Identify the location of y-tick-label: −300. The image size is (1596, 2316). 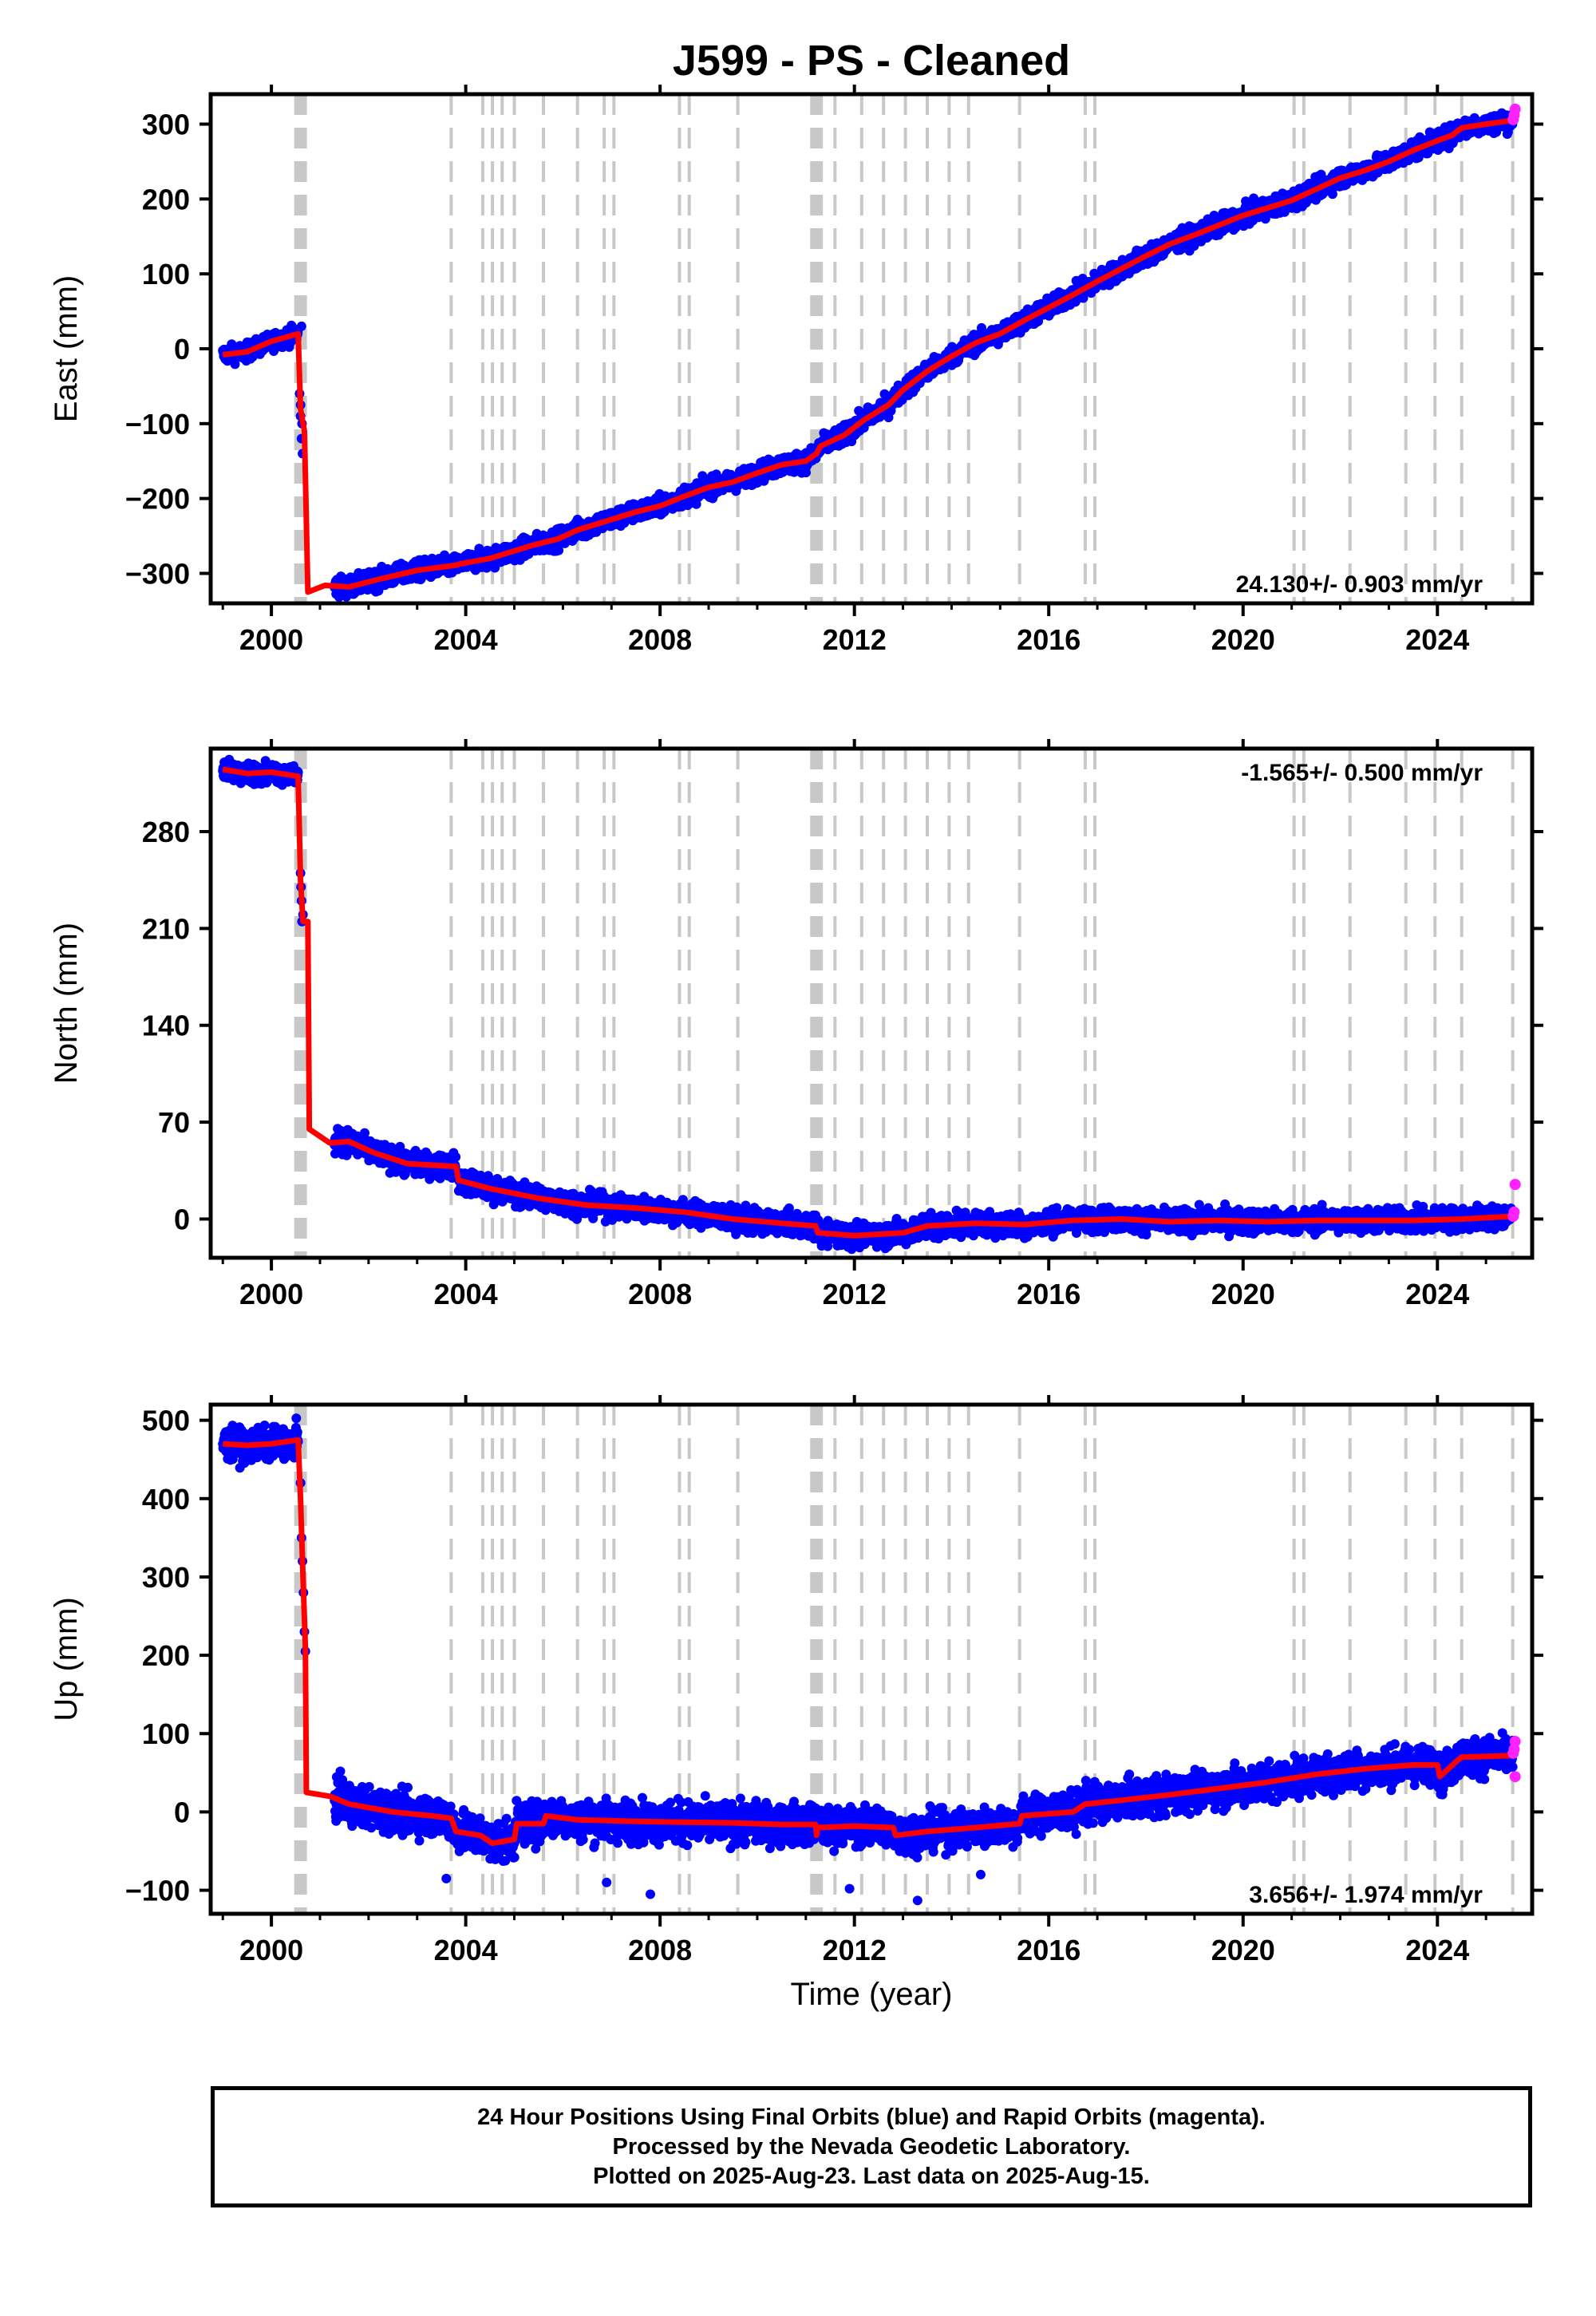
(157, 573).